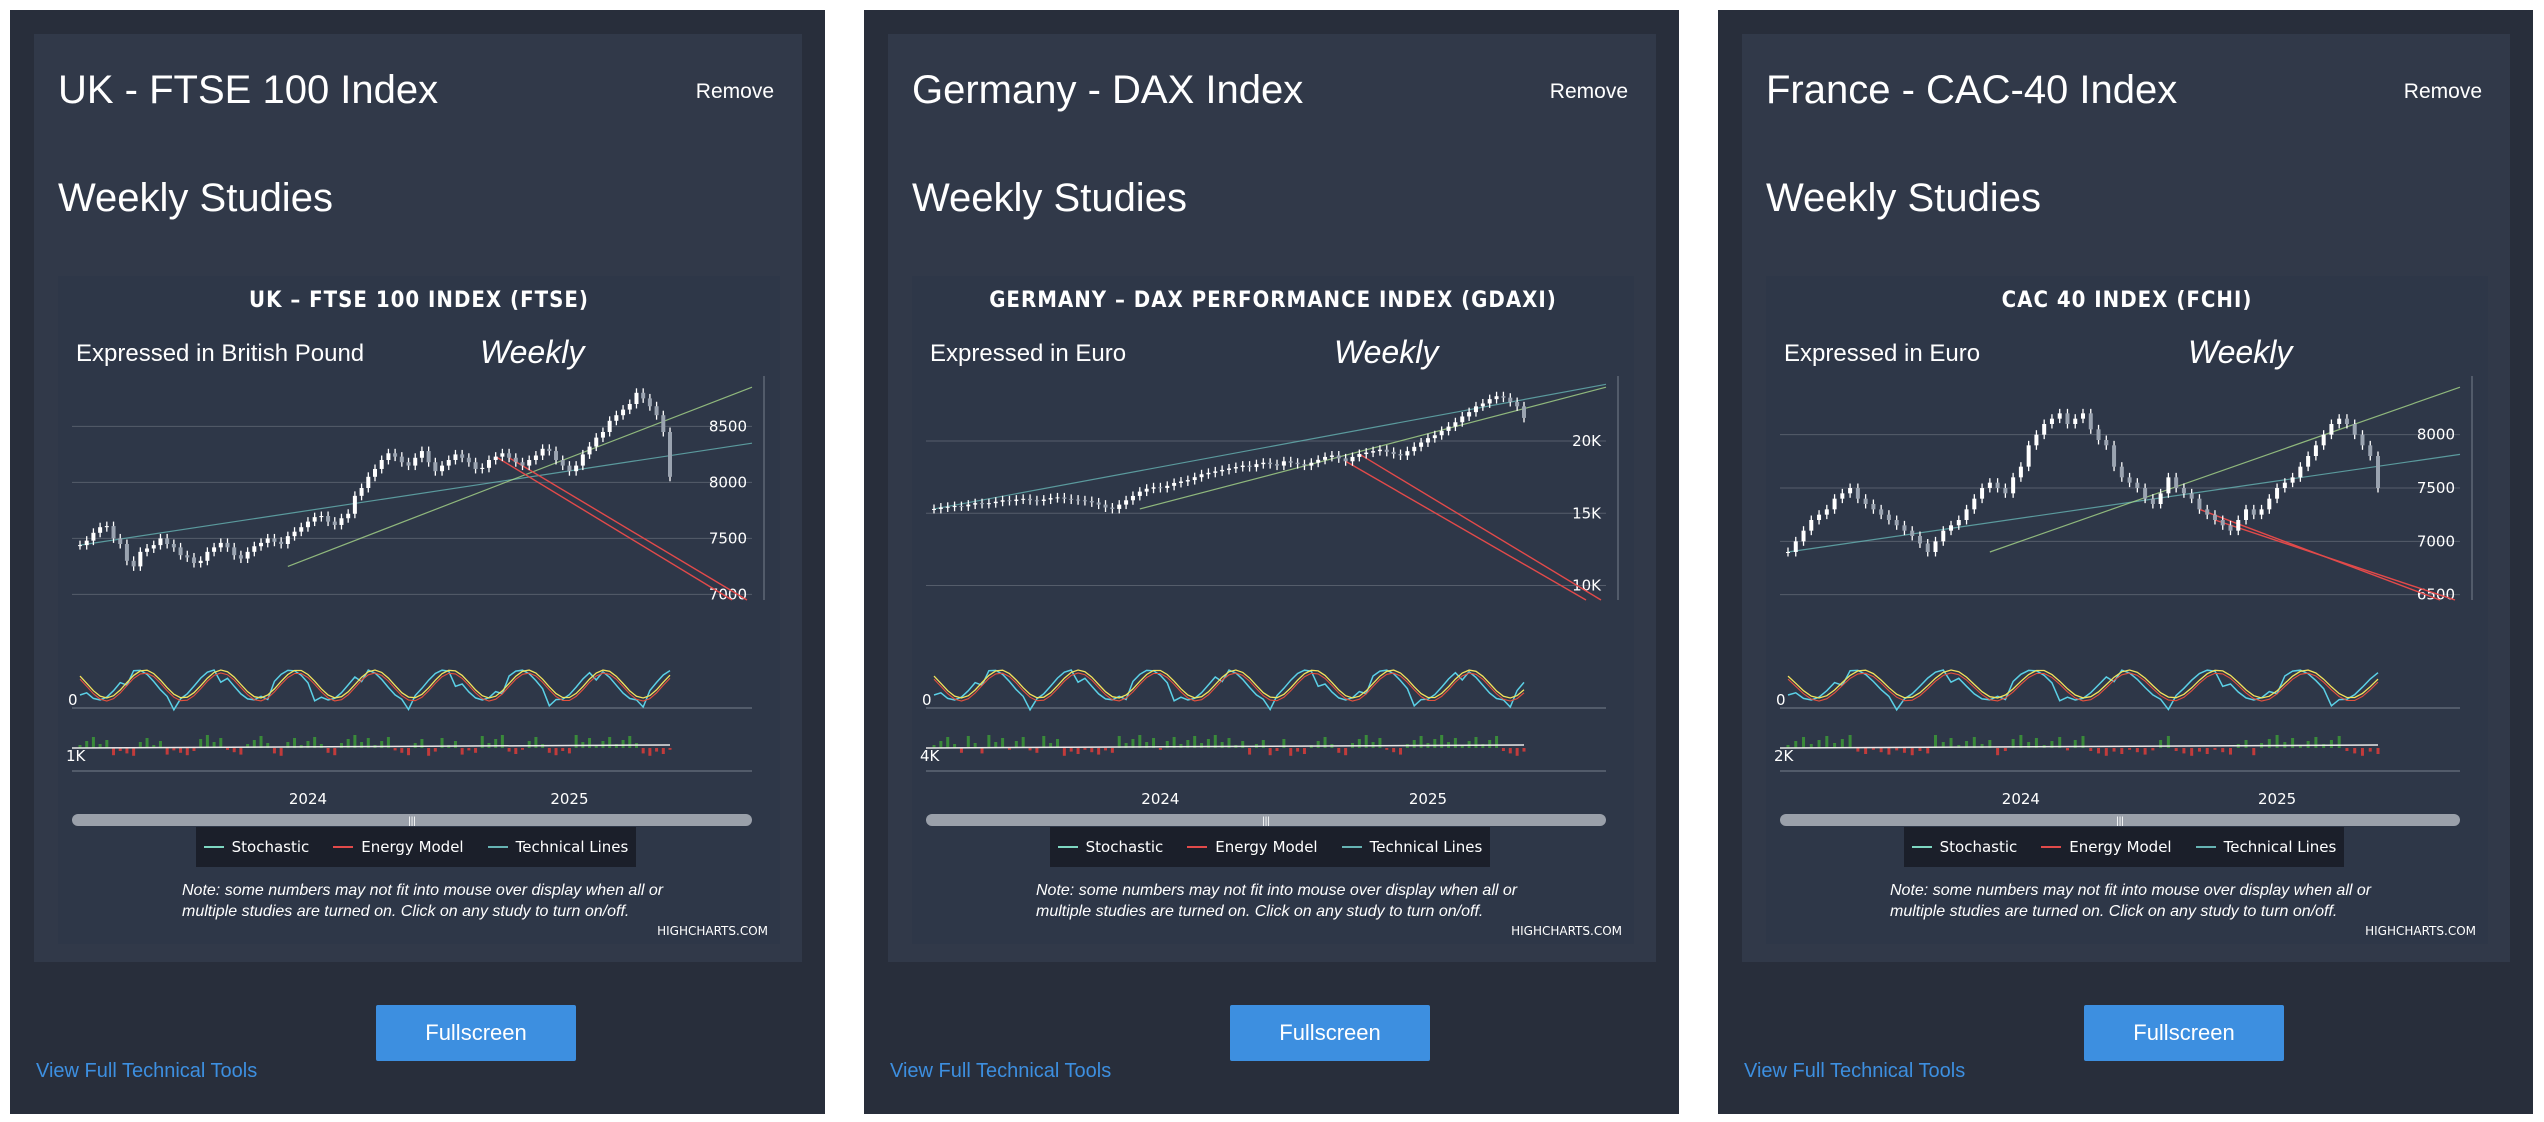 The height and width of the screenshot is (1122, 2544). Describe the element at coordinates (2120, 821) in the screenshot. I see `scrollbar-grip-icon: |||` at that location.